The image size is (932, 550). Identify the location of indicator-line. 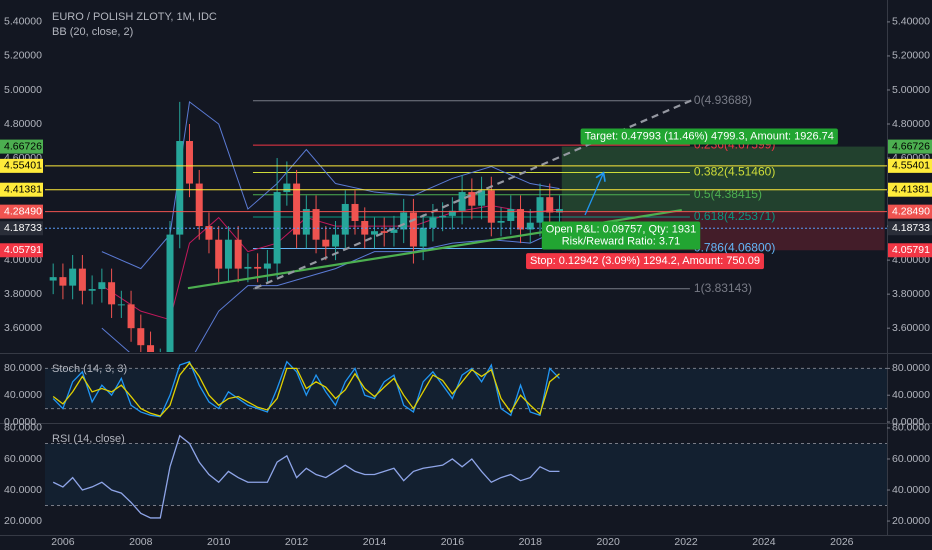
(306, 389).